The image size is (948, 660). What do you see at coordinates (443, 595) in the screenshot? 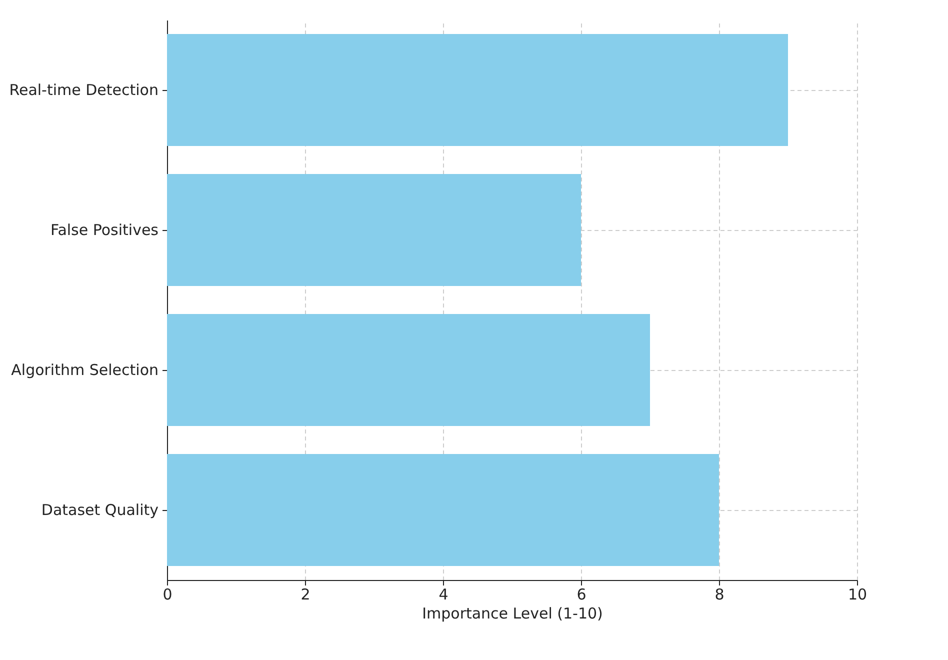
I see `x-tick-label: 4` at bounding box center [443, 595].